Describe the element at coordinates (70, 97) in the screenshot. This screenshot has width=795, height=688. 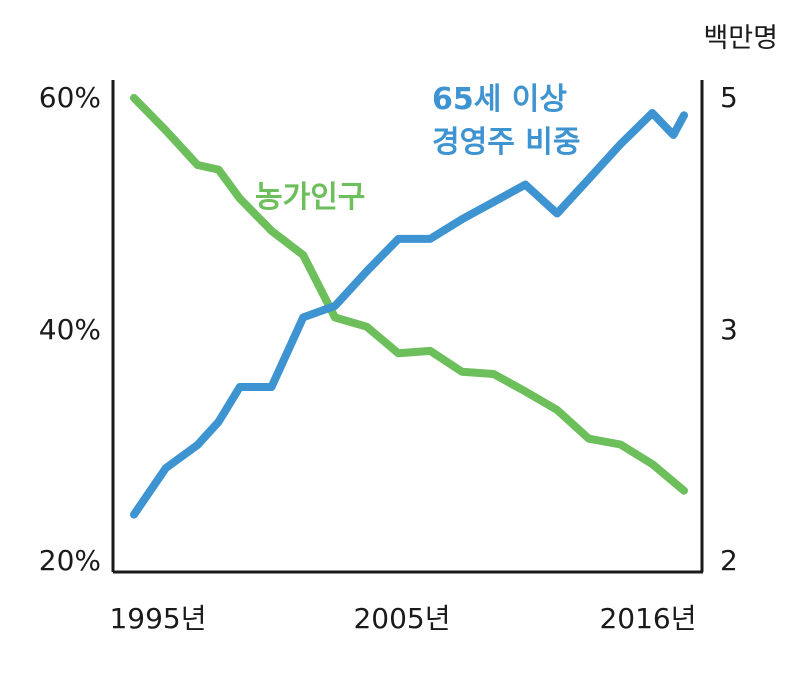
I see `y-left-tick-label: 60%` at that location.